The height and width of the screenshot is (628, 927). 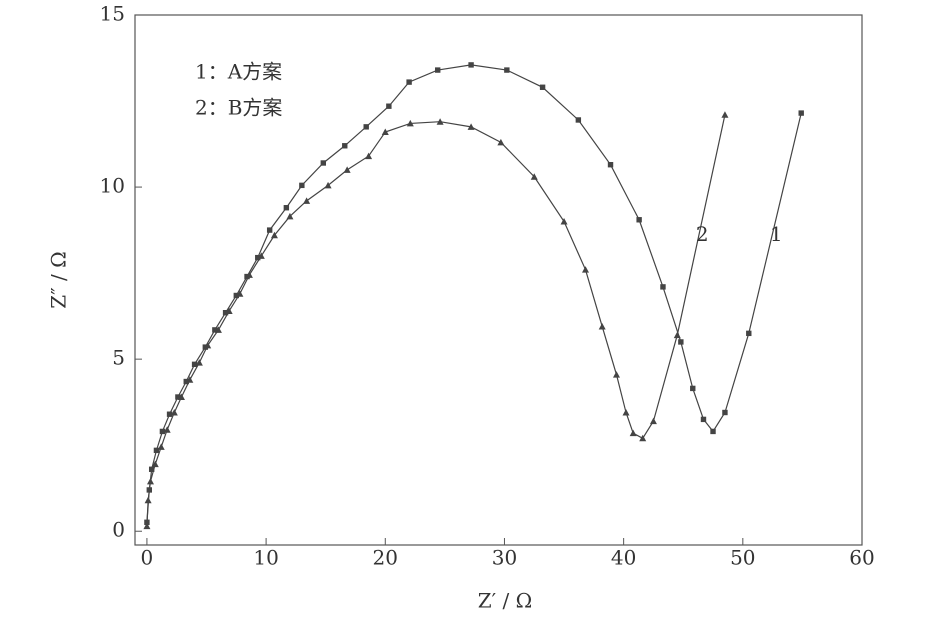 I want to click on x-tick-label: 20, so click(x=385, y=558).